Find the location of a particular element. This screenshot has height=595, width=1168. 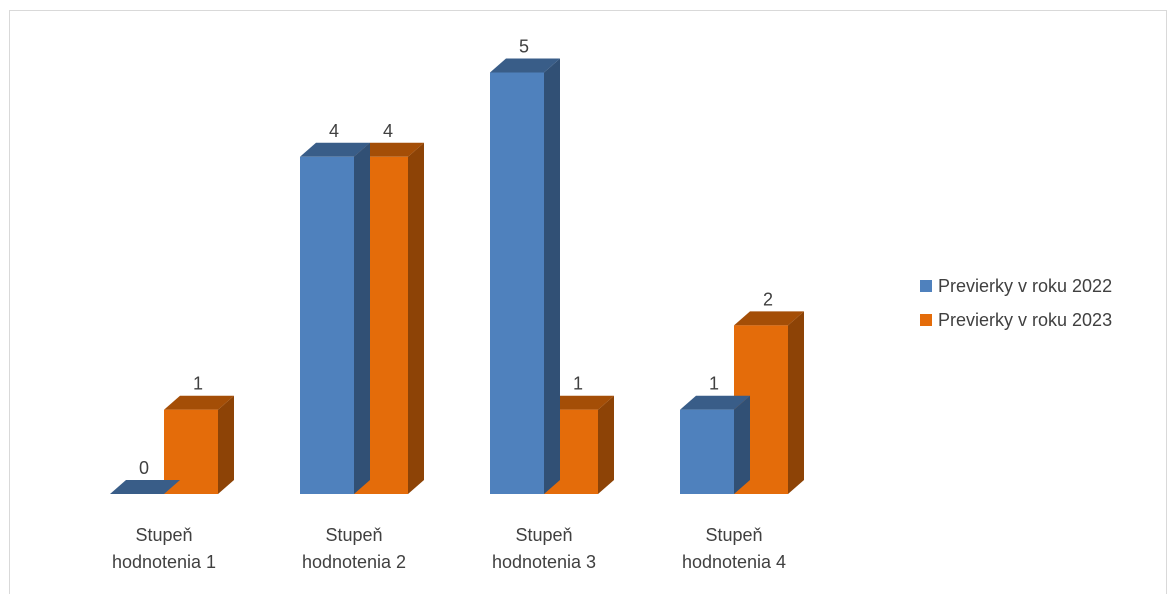

category-label-3-line-2: hodnotenia 3 is located at coordinates (544, 562).